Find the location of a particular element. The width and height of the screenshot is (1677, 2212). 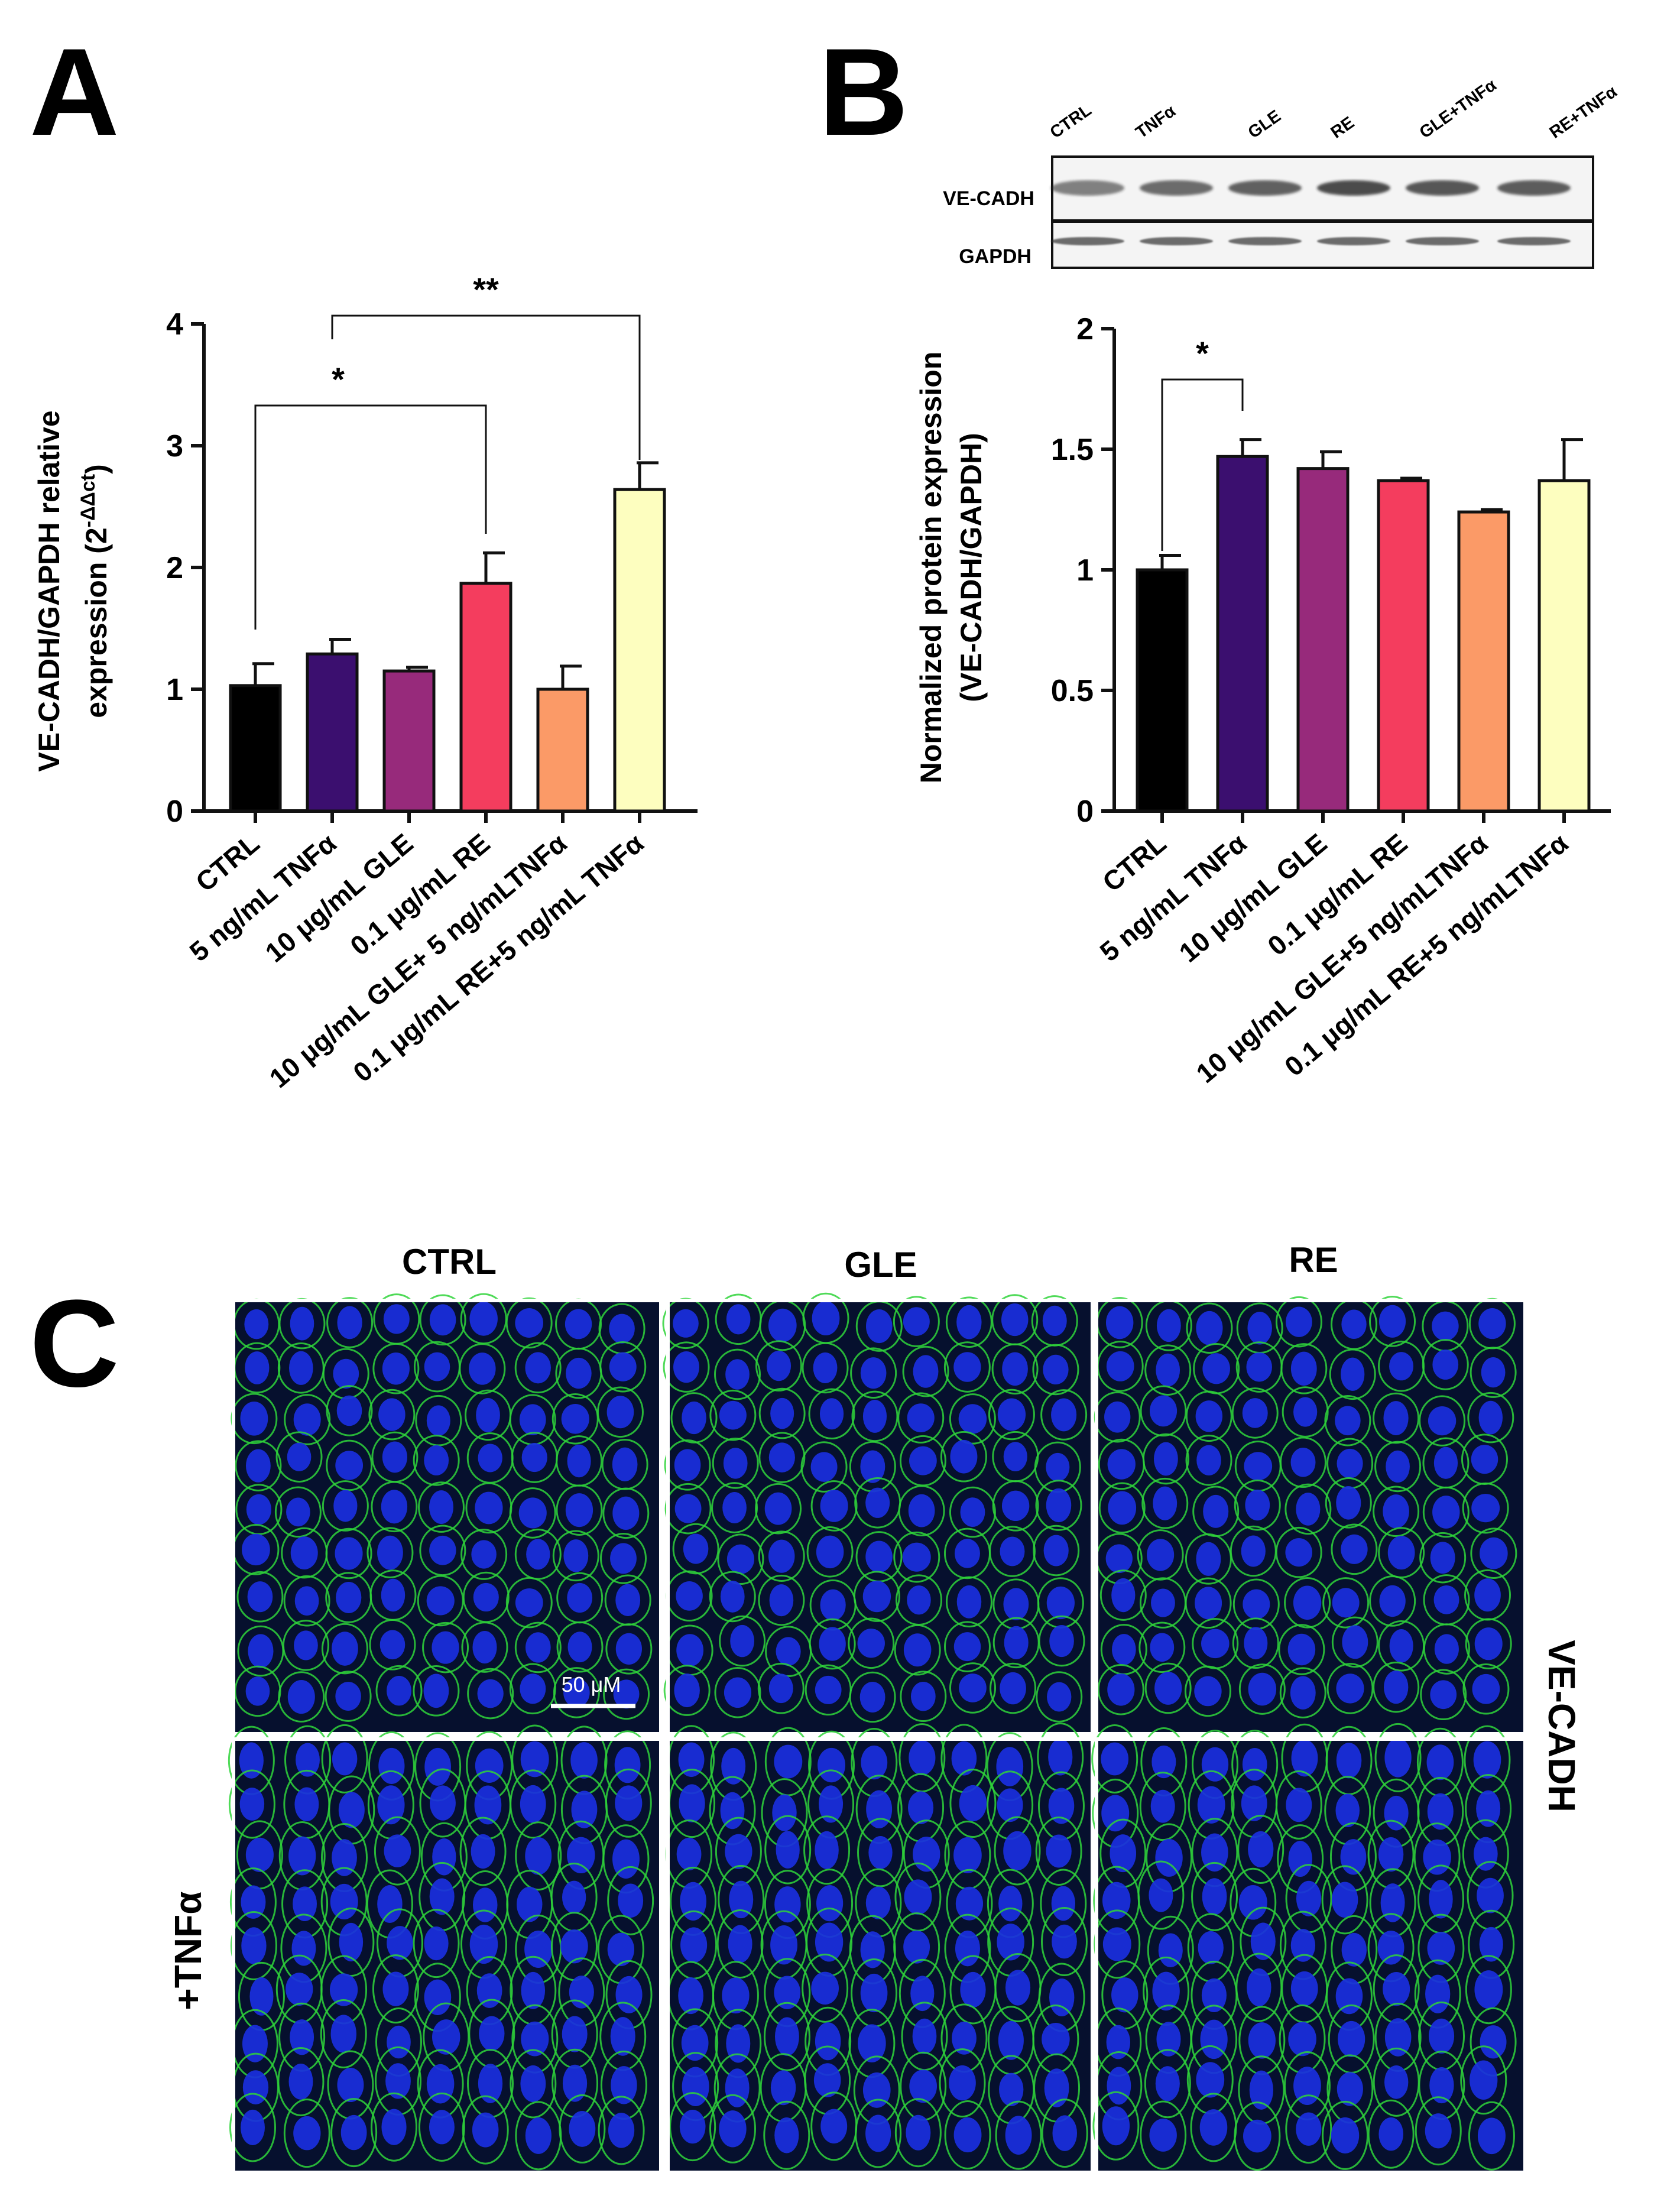

chartA-y-tick-label: 1 is located at coordinates (174, 690).